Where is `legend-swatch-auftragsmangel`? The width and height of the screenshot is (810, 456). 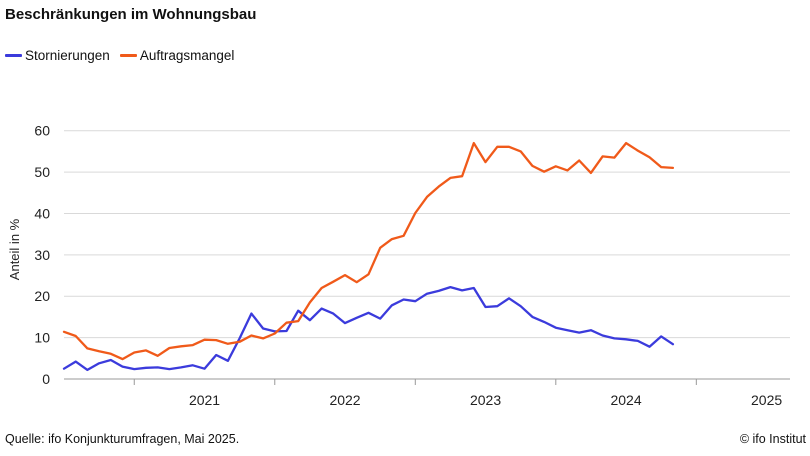 legend-swatch-auftragsmangel is located at coordinates (128, 55).